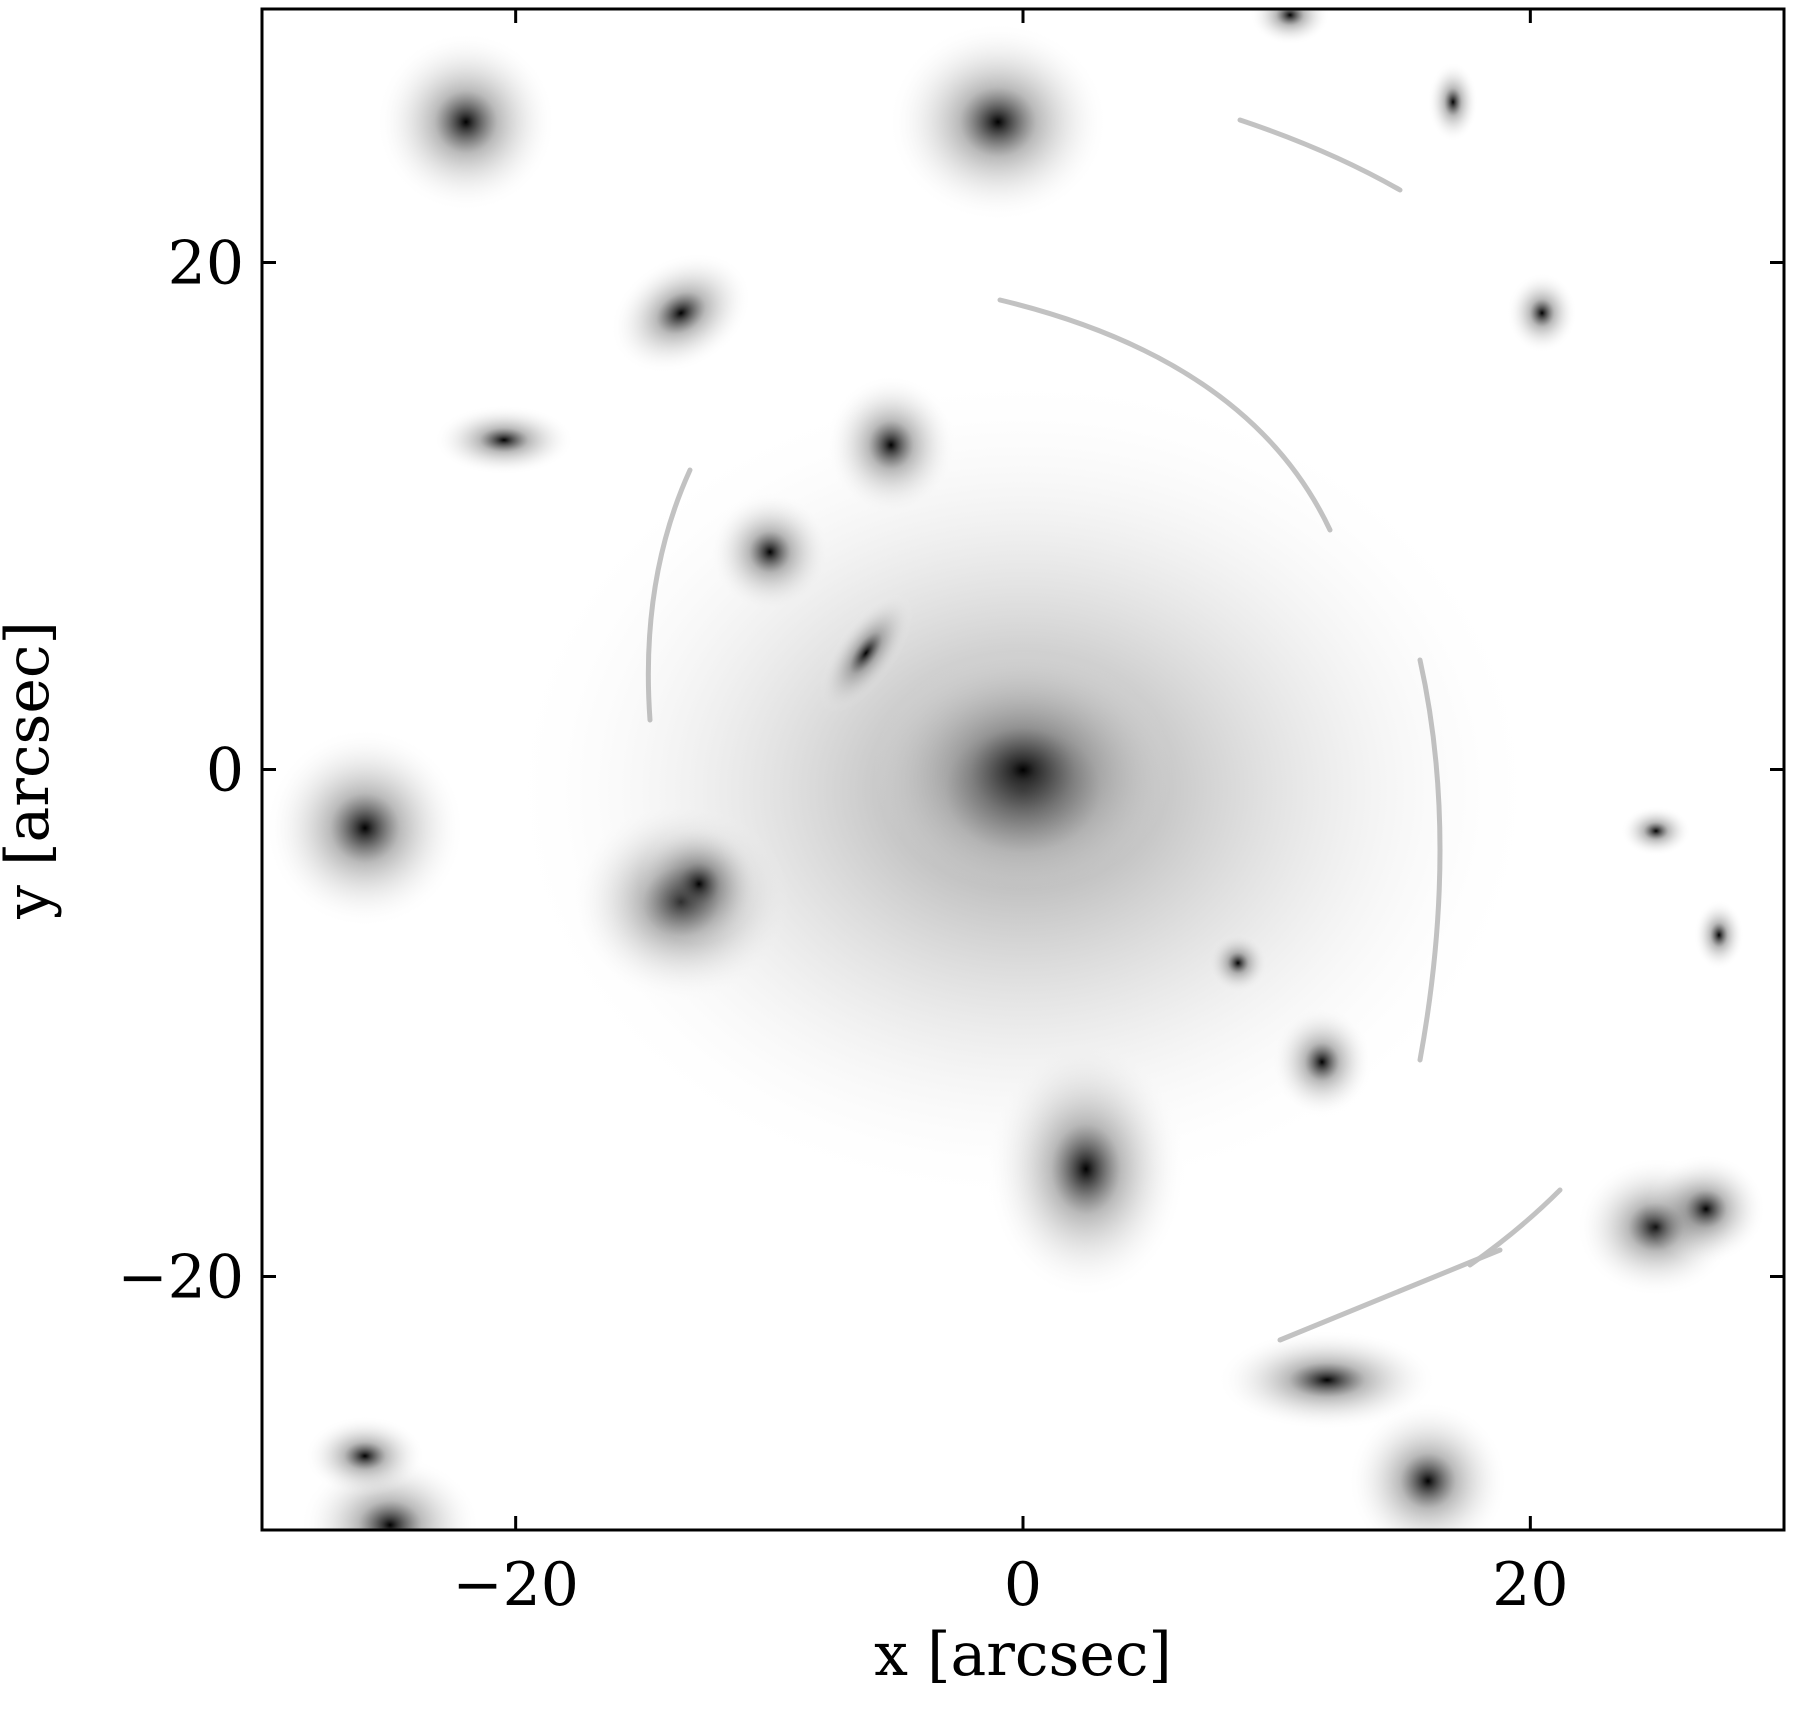 The height and width of the screenshot is (1710, 1793). I want to click on x-tick-label: 0, so click(1023, 1585).